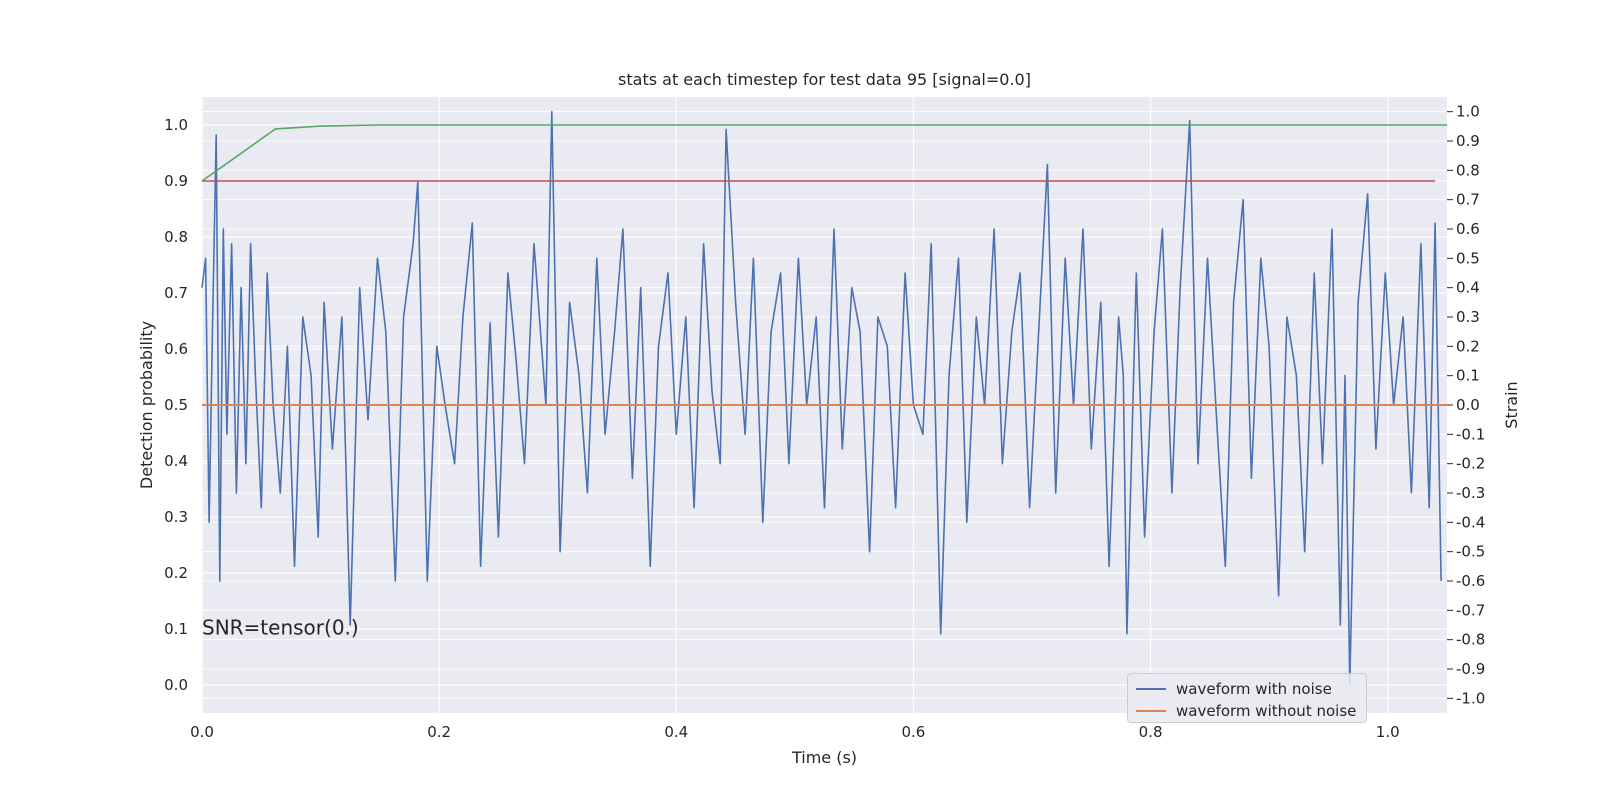 The image size is (1600, 800). I want to click on x-tick-label: 0.4, so click(676, 732).